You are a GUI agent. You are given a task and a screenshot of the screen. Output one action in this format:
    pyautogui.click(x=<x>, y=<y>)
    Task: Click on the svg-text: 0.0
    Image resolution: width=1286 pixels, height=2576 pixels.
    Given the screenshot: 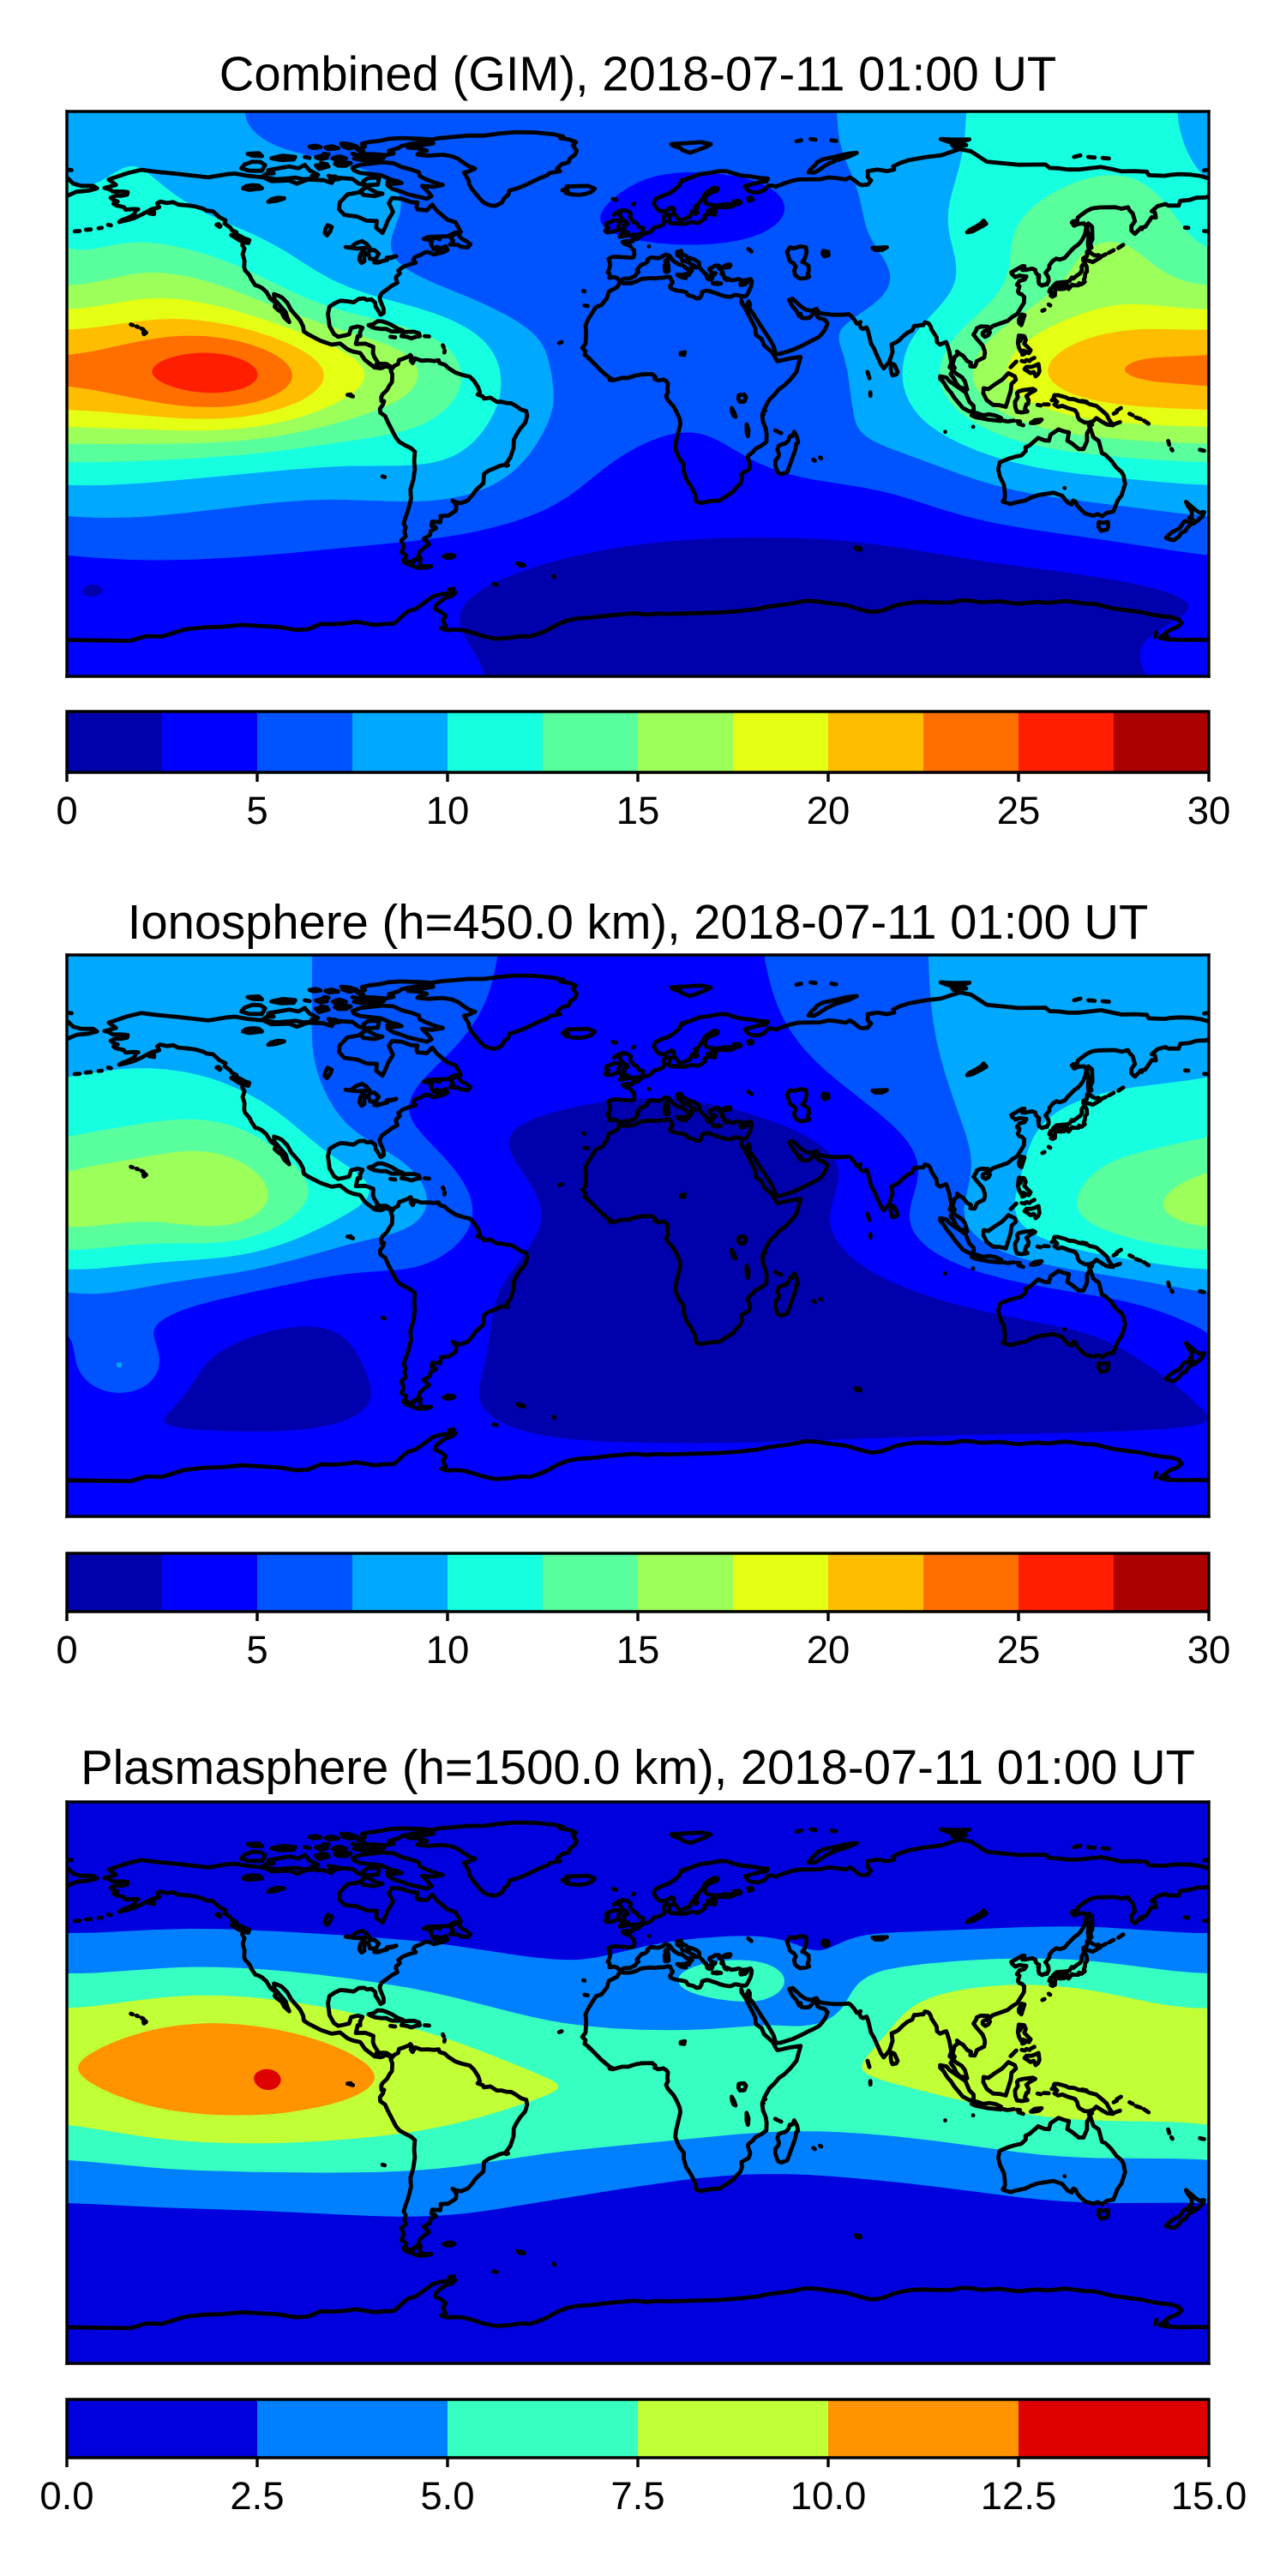 What is the action you would take?
    pyautogui.click(x=66, y=2496)
    